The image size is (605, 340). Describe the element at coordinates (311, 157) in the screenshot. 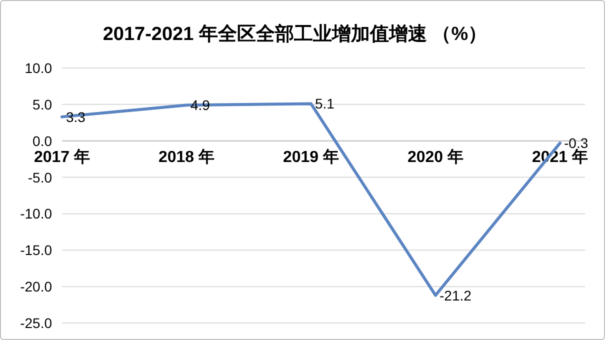

I see `x-tick-label: 2019 年` at that location.